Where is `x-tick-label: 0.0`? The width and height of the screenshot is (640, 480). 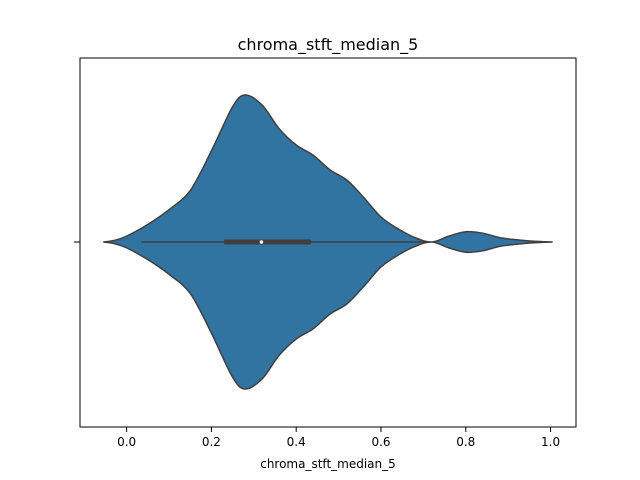 x-tick-label: 0.0 is located at coordinates (126, 442).